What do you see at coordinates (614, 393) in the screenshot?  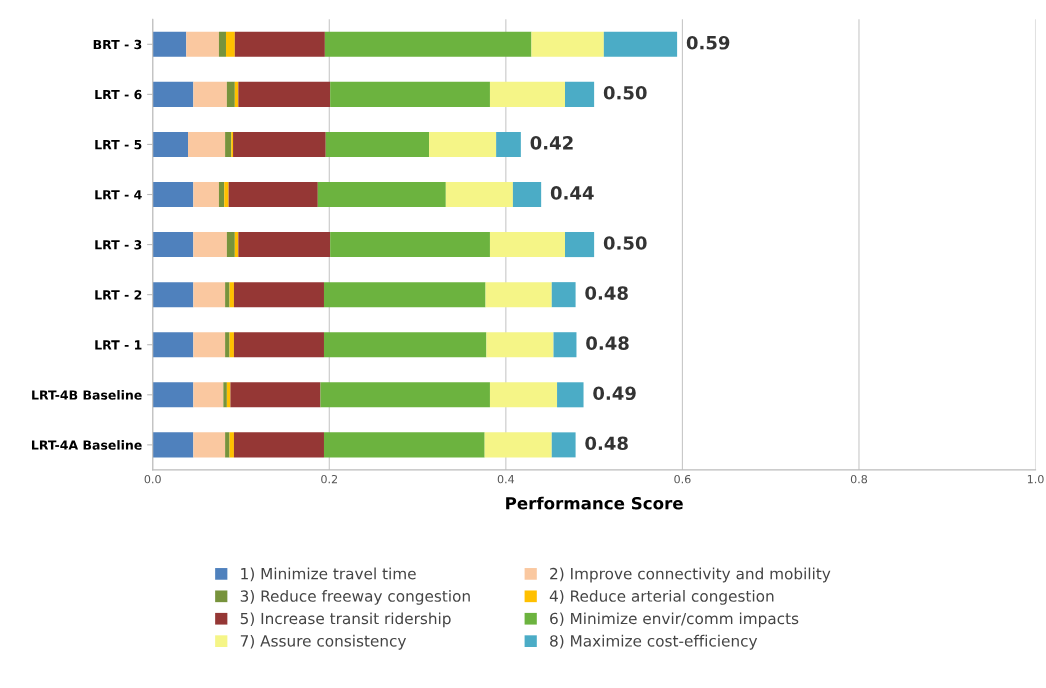 I see `total-label: 0.49` at bounding box center [614, 393].